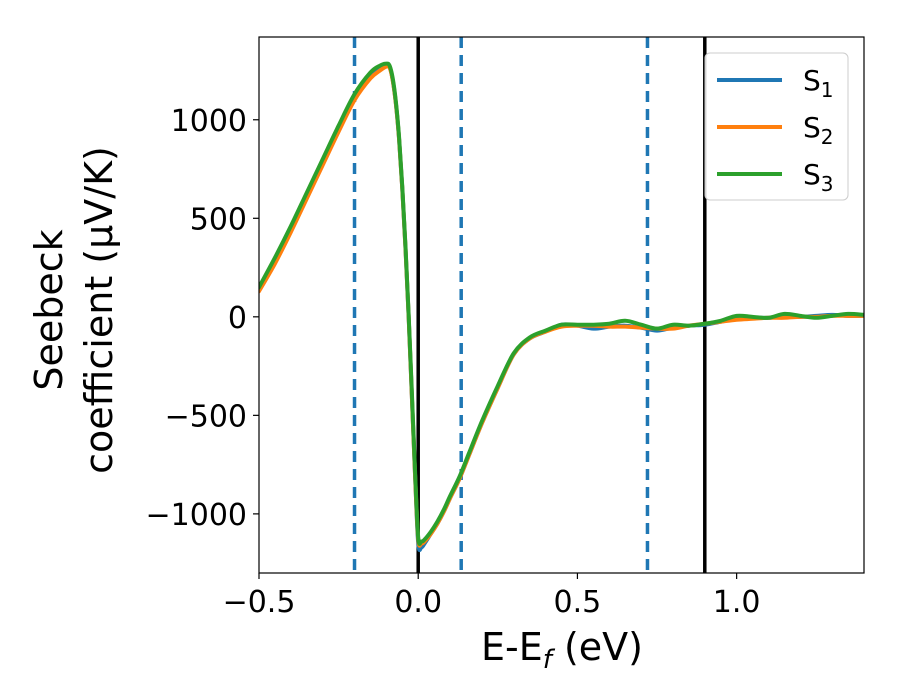  I want to click on y-tick-label: −1000, so click(196, 515).